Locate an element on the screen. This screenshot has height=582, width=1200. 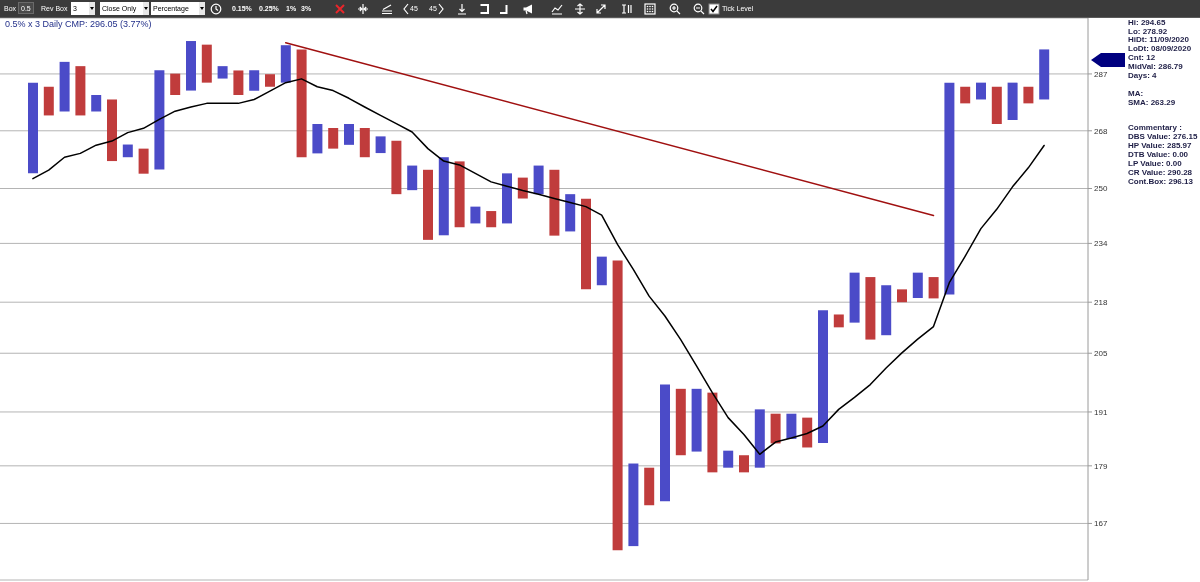
y-tick-label: 287 is located at coordinates (1101, 74).